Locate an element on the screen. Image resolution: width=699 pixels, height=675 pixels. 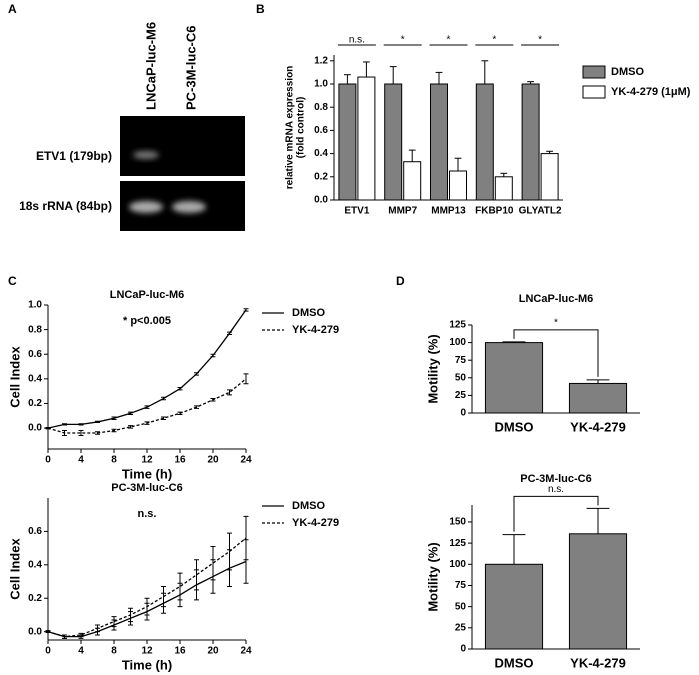
row-label: 18s rRNA (84bp) is located at coordinates (65, 206).